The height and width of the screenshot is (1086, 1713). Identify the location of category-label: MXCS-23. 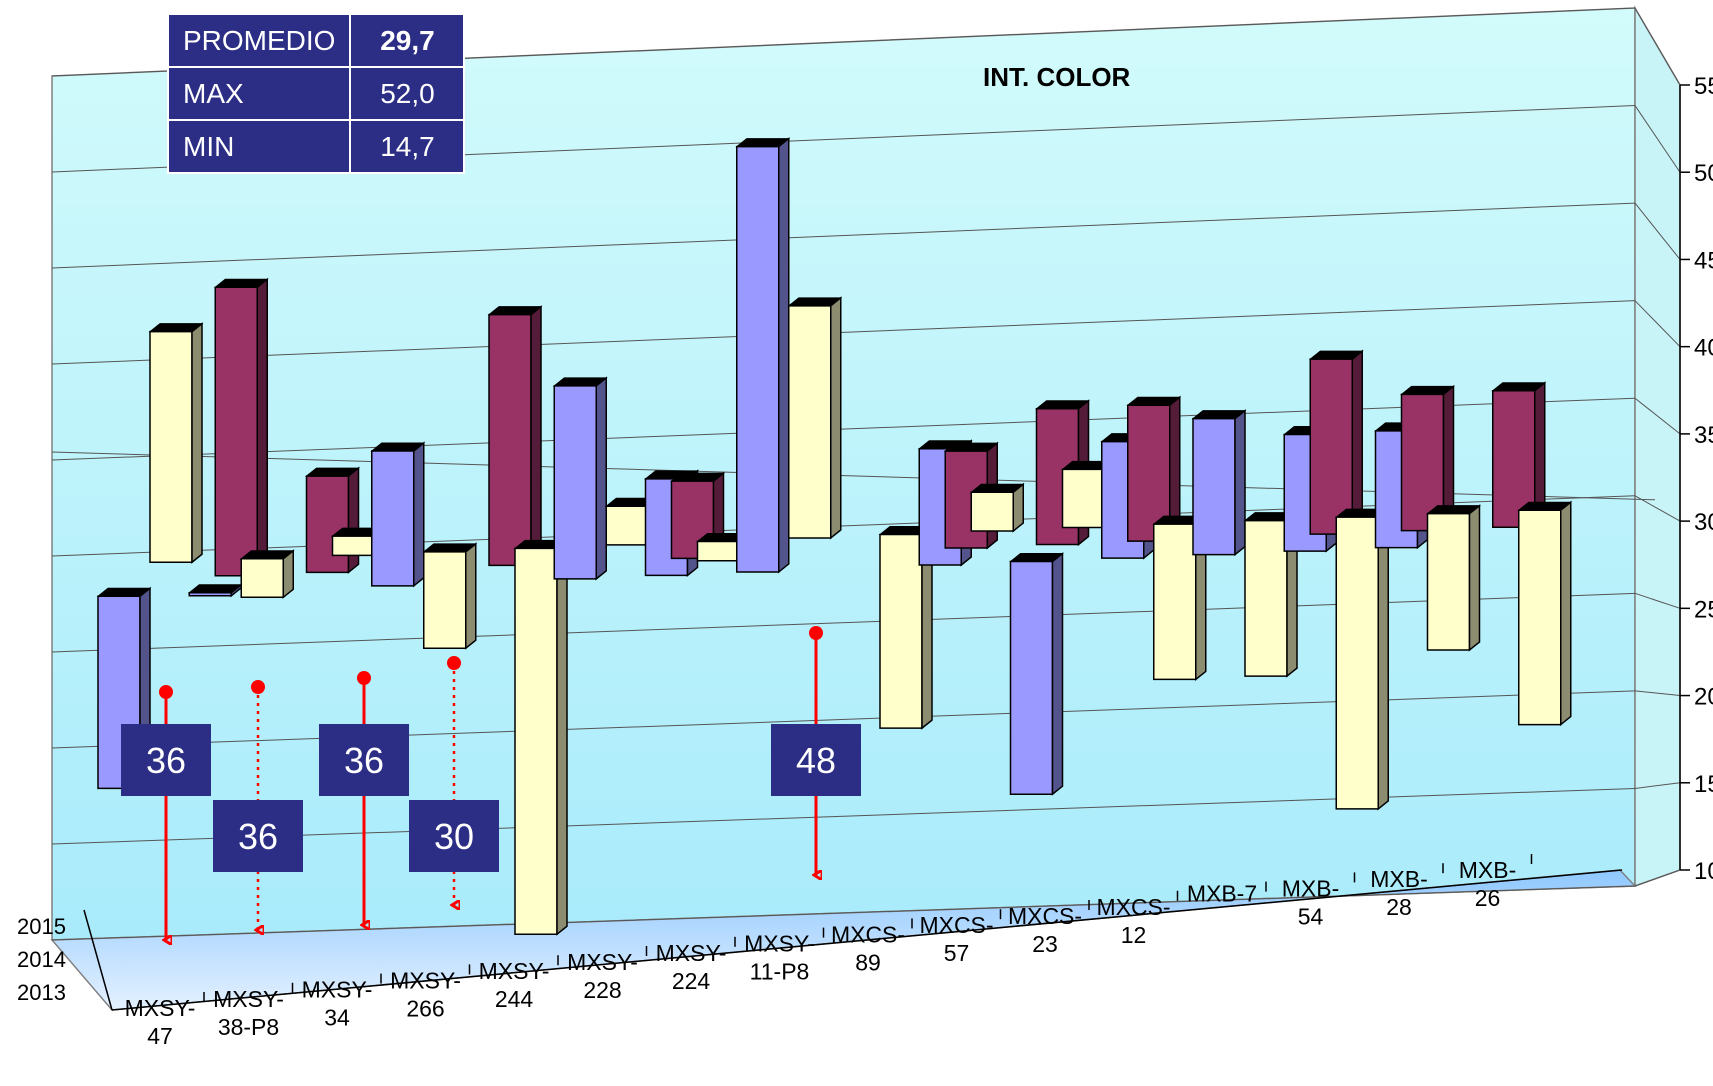
(1045, 930).